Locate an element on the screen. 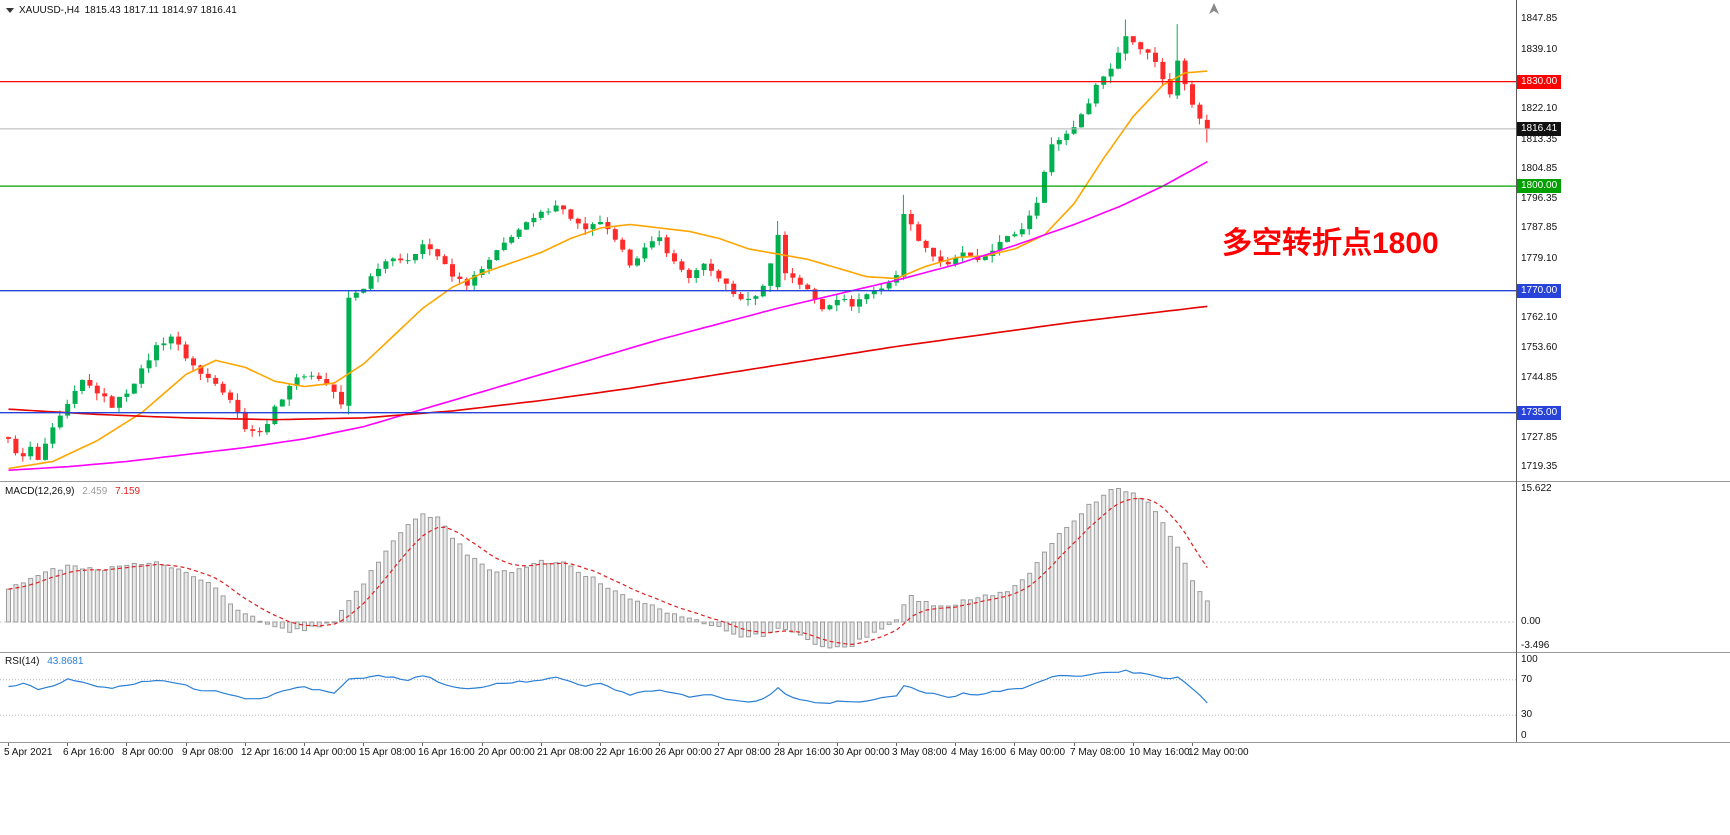 The width and height of the screenshot is (1730, 835). price-axis-label: 1727.85 is located at coordinates (1539, 437).